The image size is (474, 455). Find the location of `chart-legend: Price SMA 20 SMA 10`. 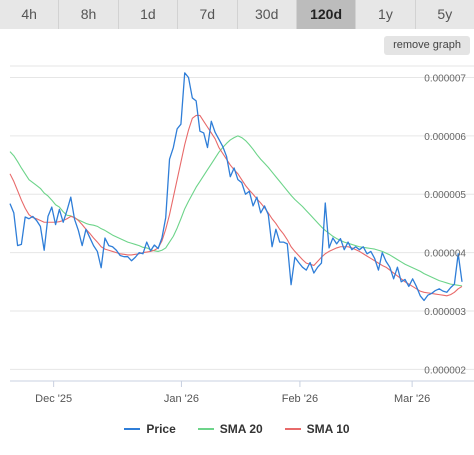

chart-legend: Price SMA 20 SMA 10 is located at coordinates (237, 429).